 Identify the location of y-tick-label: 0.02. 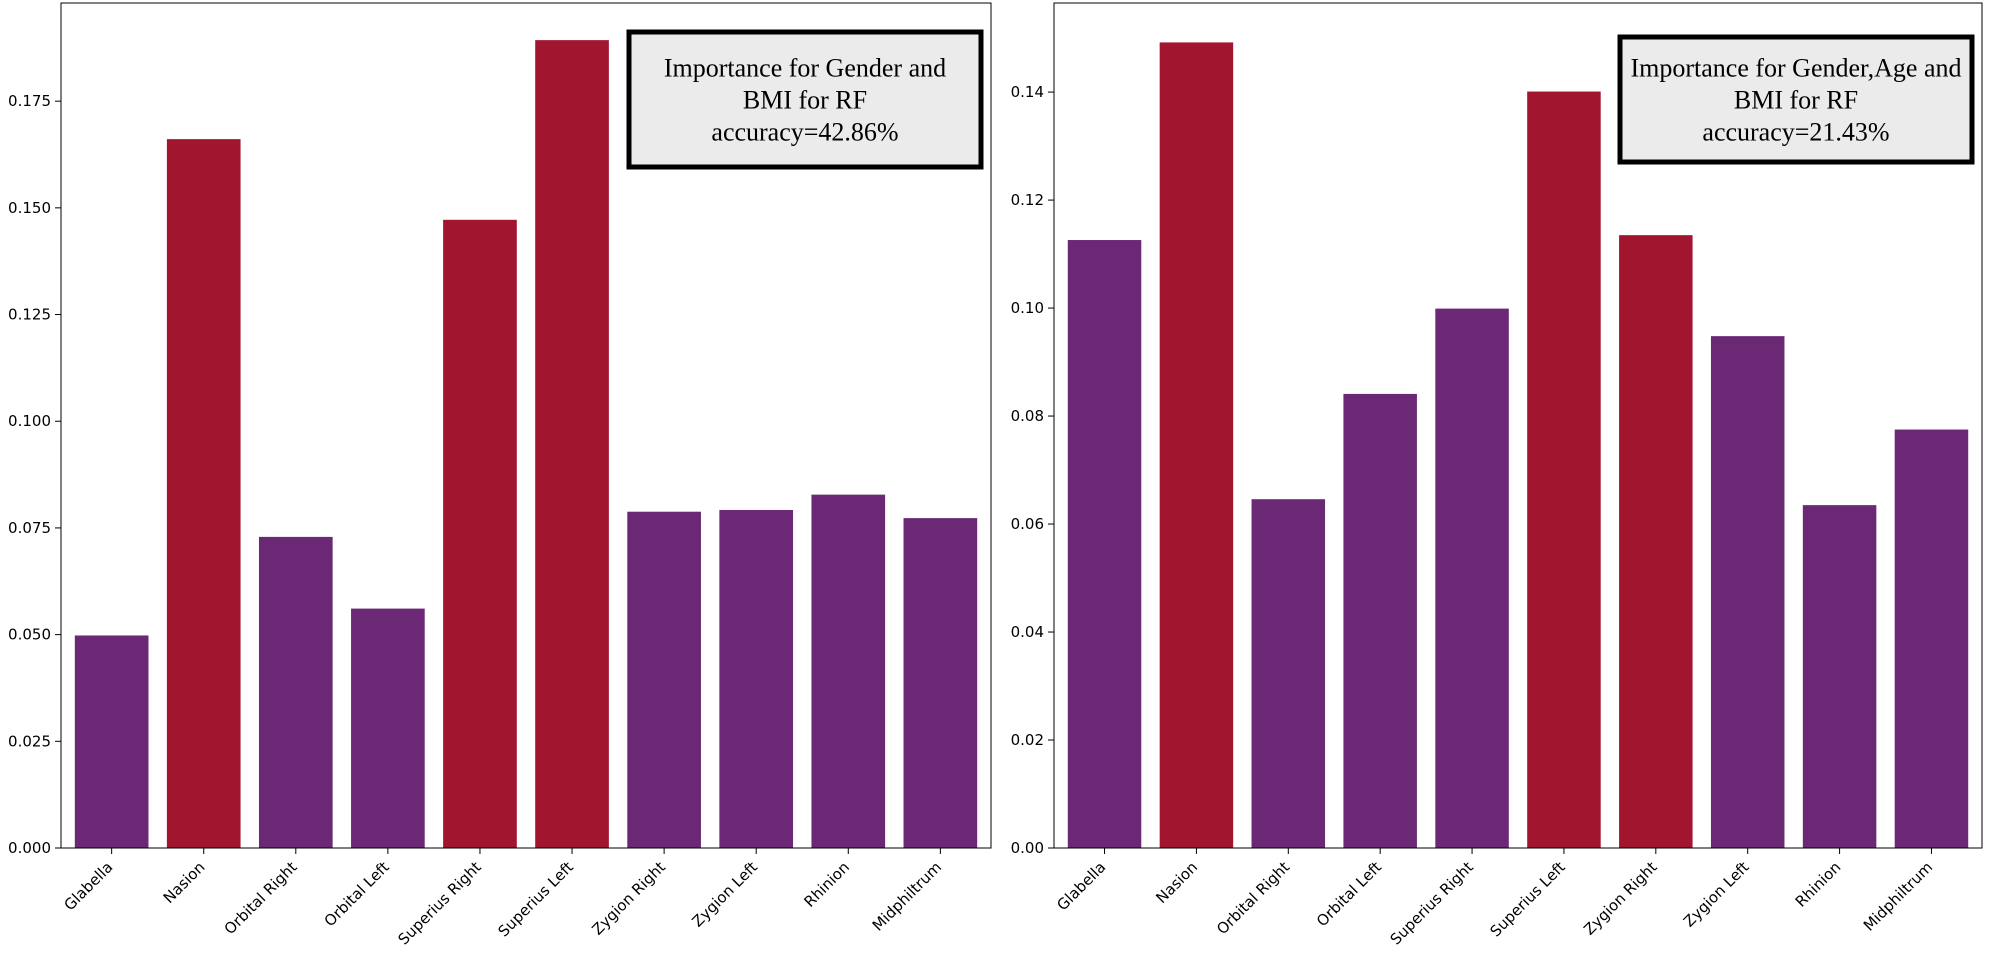
(1027, 740).